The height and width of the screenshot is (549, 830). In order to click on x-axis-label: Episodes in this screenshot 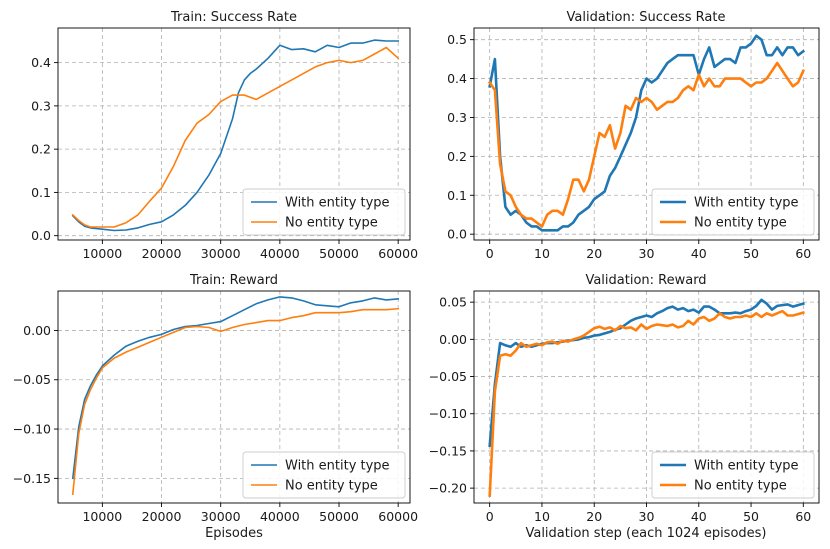, I will do `click(234, 533)`.